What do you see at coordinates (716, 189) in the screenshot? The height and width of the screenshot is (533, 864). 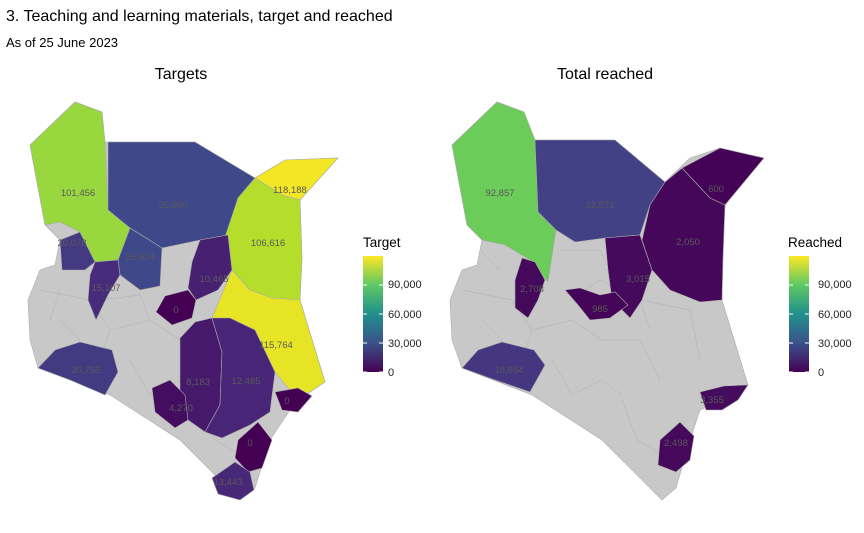 I see `reached-label: 600` at bounding box center [716, 189].